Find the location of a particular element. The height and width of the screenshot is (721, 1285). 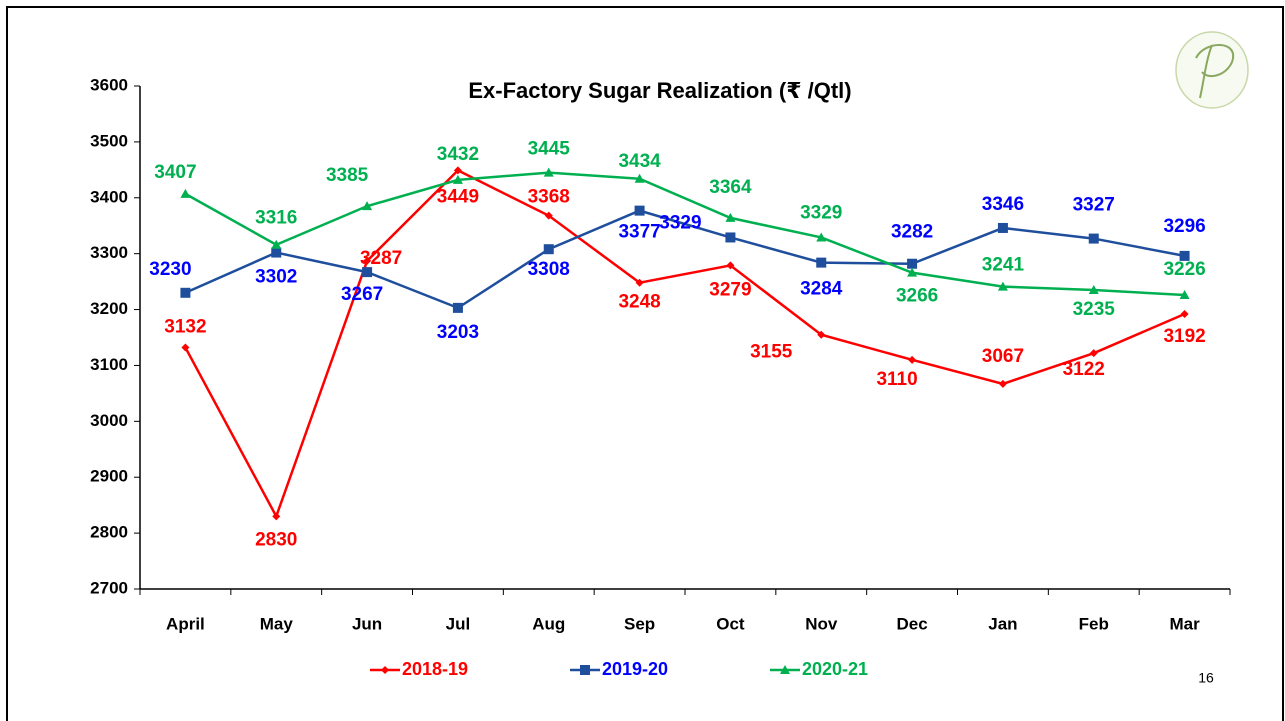

data-label: 3302 is located at coordinates (276, 277).